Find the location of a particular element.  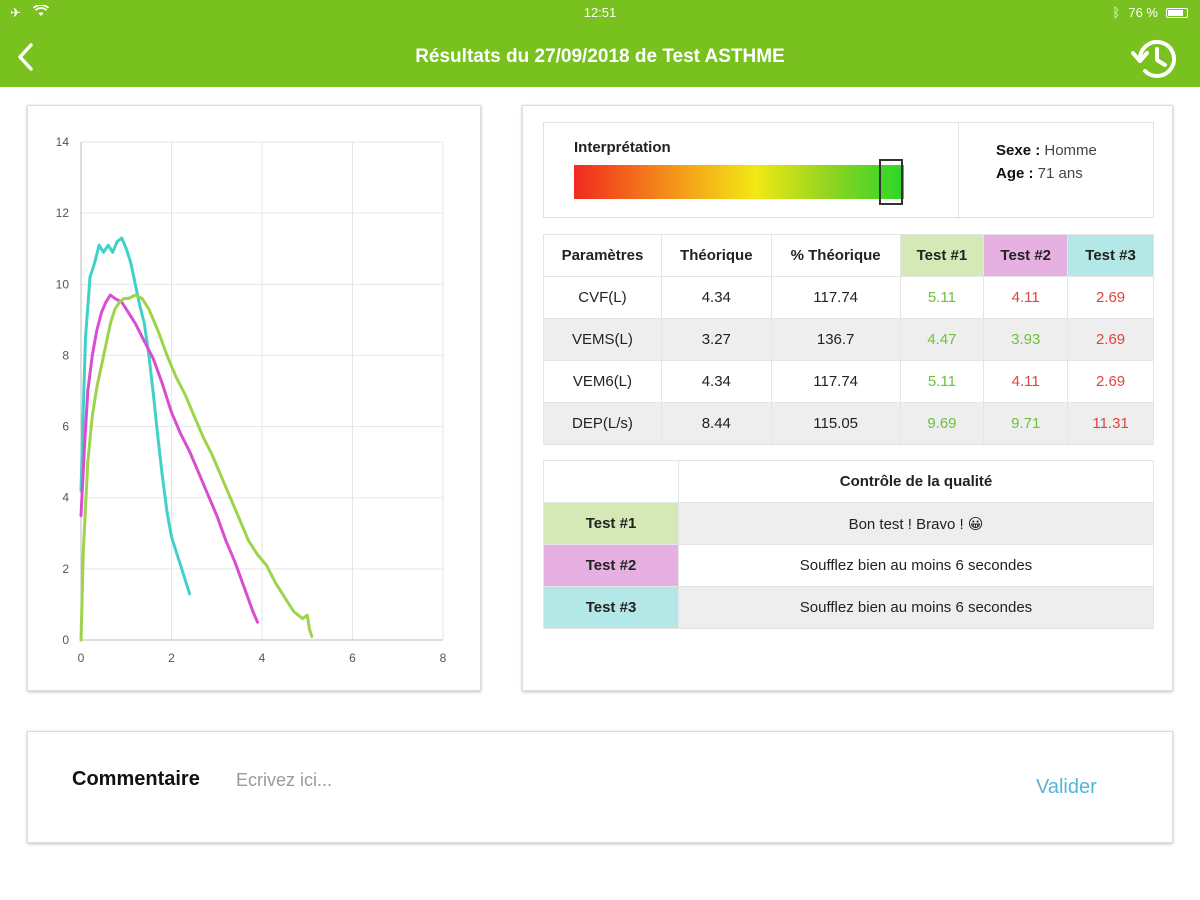

status-bar: ✈ 12:51 ᛒ 76 % is located at coordinates (600, 13).